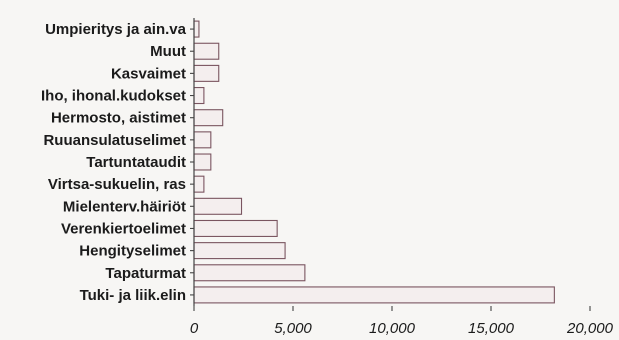 This screenshot has height=340, width=619. I want to click on category-label: Verenkiertoelimet, so click(123, 228).